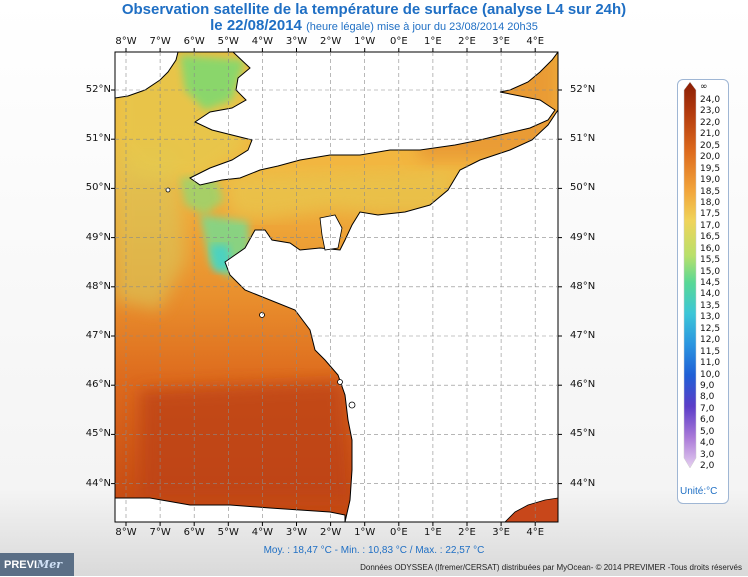 This screenshot has width=748, height=577. What do you see at coordinates (467, 532) in the screenshot?
I see `lon-label-bottom: 2°E` at bounding box center [467, 532].